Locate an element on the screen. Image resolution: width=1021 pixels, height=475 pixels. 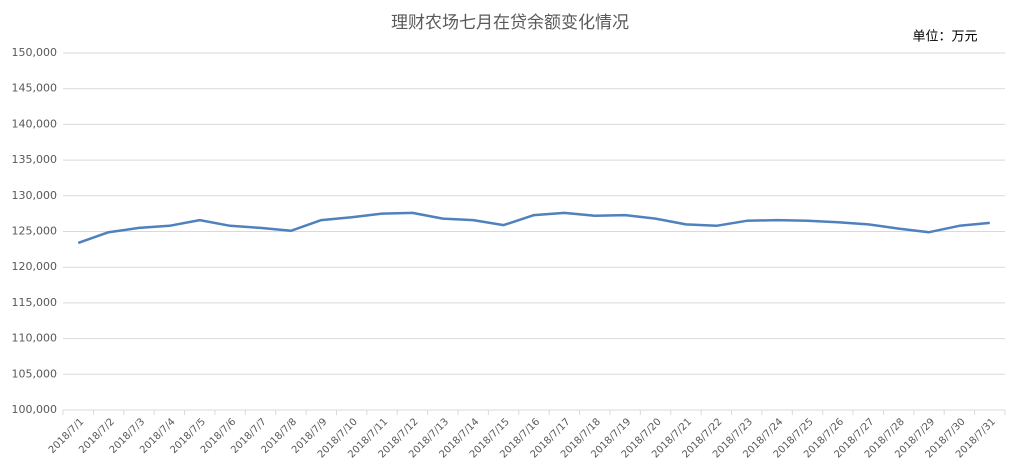
y-tick-label: 115,000 is located at coordinates (35, 302).